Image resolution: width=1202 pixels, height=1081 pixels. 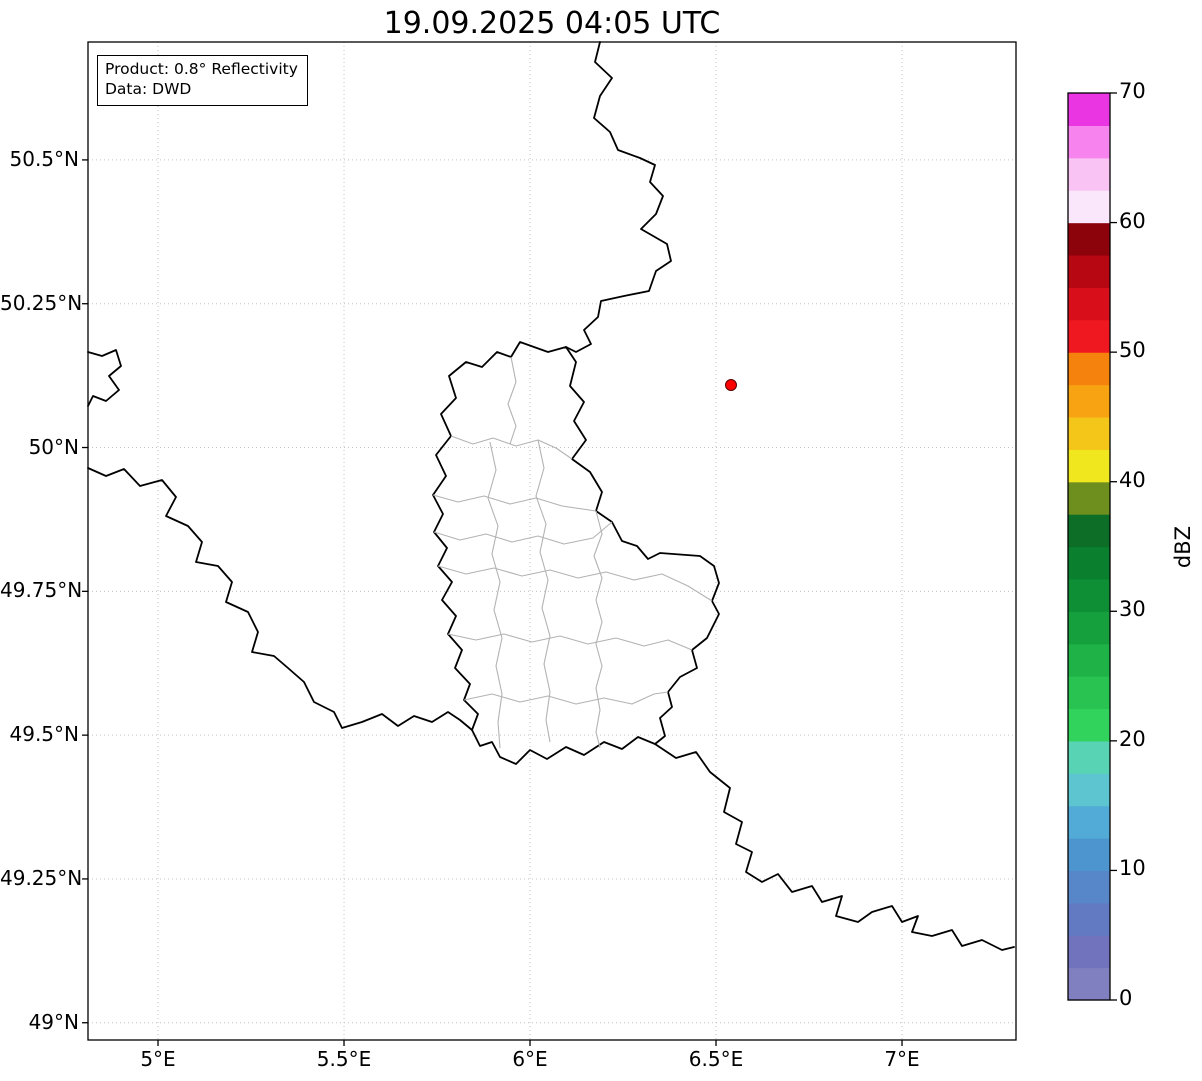 What do you see at coordinates (834, 847) in the screenshot?
I see `border-france-germany` at bounding box center [834, 847].